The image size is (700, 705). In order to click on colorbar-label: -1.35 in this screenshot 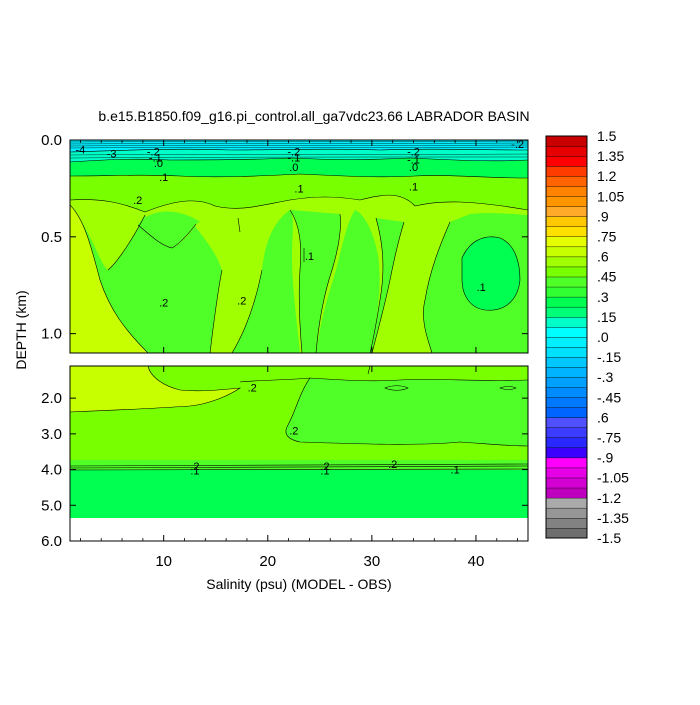, I will do `click(613, 518)`.